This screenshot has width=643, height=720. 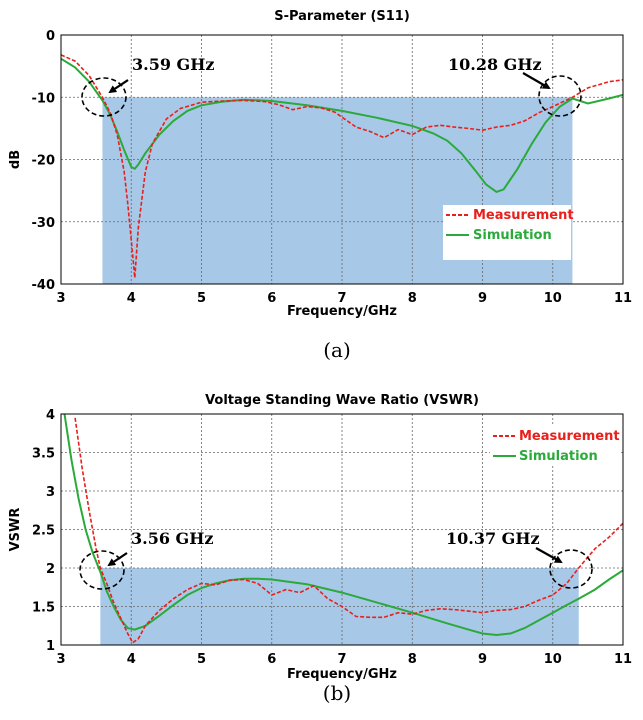 I want to click on y-tick-label: 3, so click(x=50, y=492).